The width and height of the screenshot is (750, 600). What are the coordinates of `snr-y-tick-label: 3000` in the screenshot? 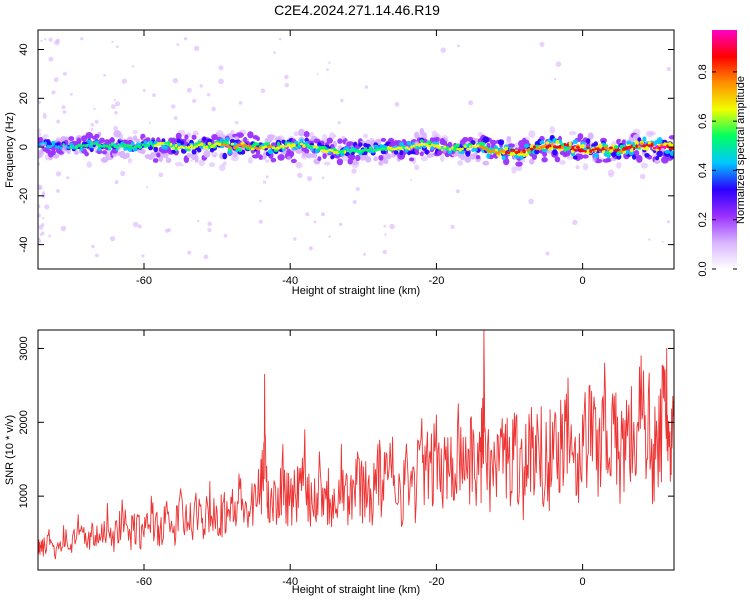 It's located at (24, 348).